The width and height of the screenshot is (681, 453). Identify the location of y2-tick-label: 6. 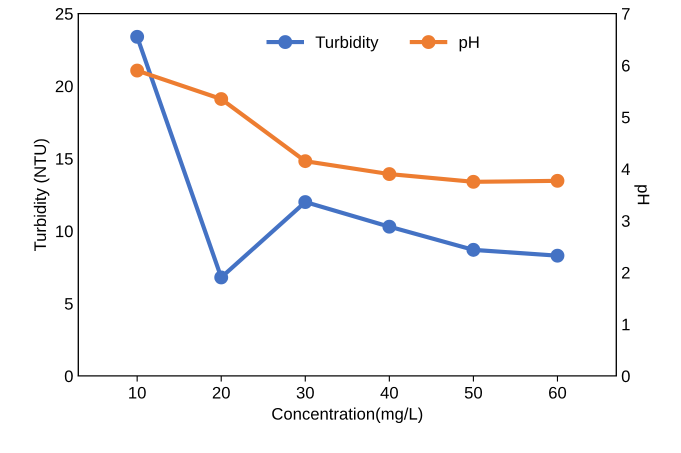
(626, 66).